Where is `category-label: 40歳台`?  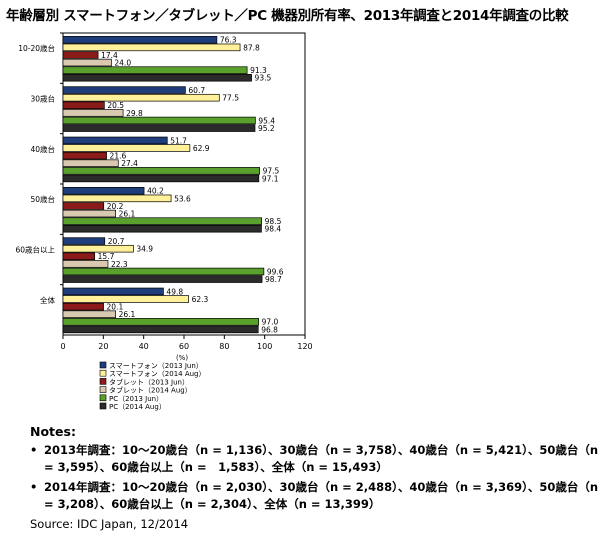
category-label: 40歳台 is located at coordinates (42, 149).